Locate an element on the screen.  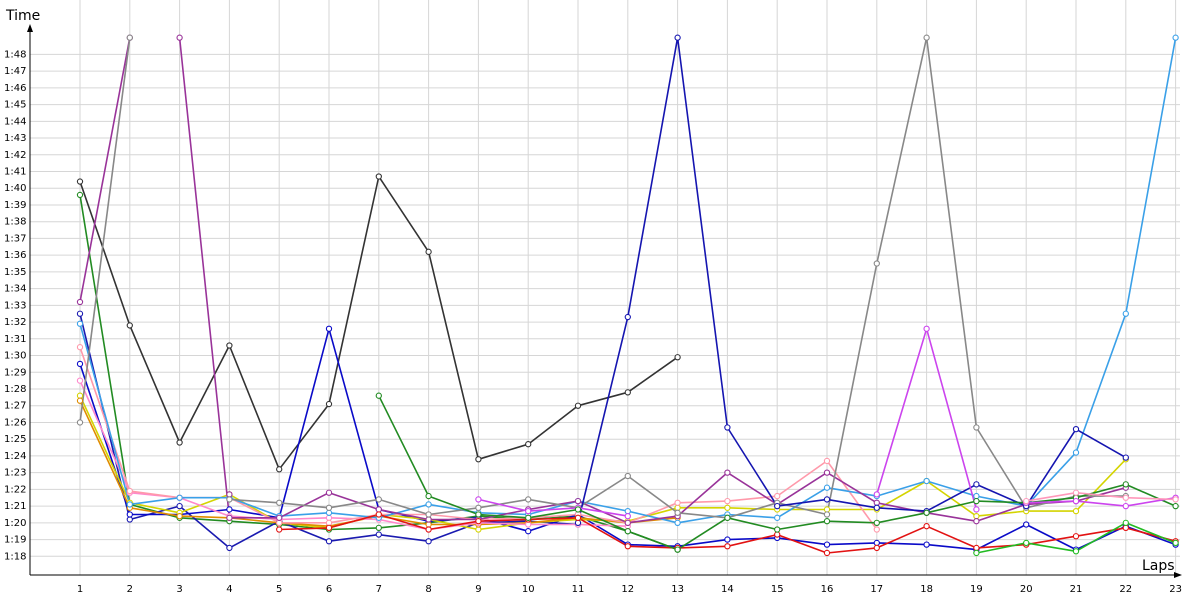
x-tick-label: 13 is located at coordinates (677, 589).